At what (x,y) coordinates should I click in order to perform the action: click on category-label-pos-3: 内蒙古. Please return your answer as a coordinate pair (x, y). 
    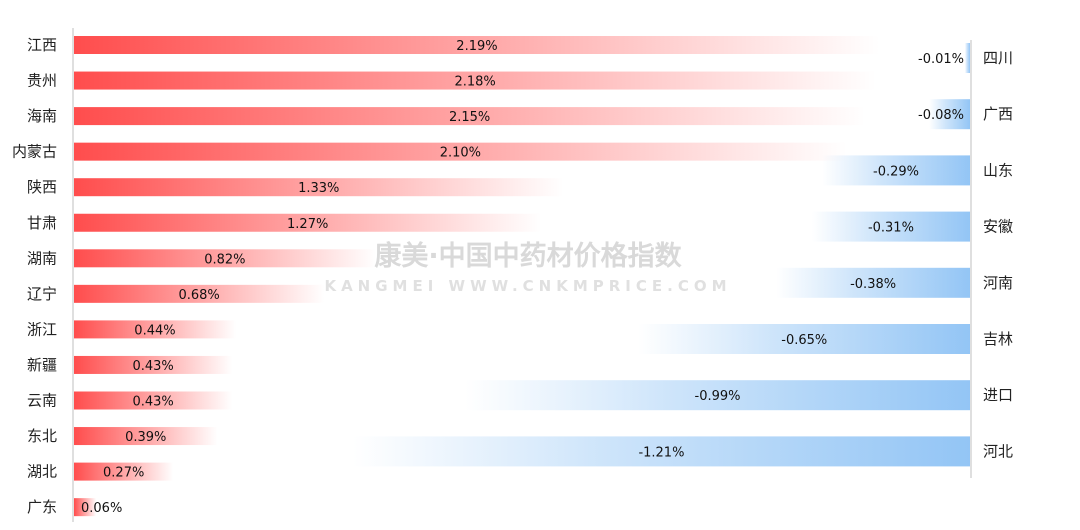
    Looking at the image, I should click on (34, 152).